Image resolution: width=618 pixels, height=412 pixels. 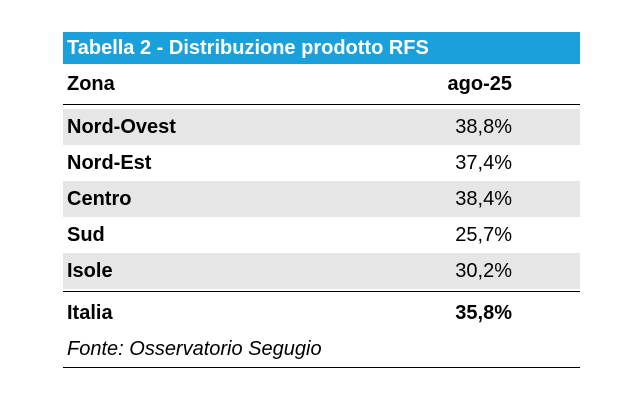 What do you see at coordinates (321, 351) in the screenshot?
I see `source-note: Fonte: Osservatorio Segugio` at bounding box center [321, 351].